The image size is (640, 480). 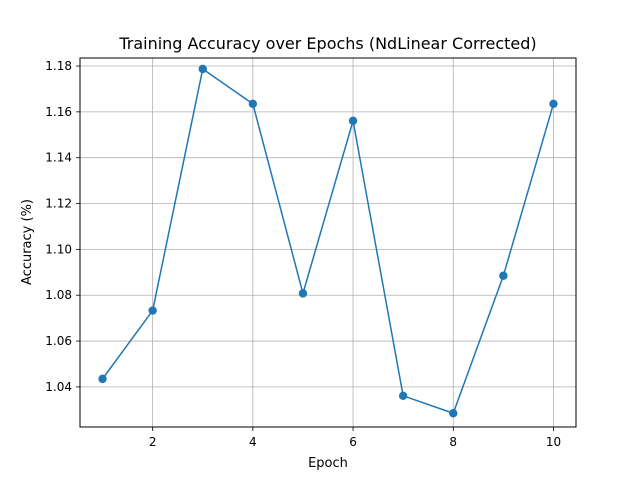 What do you see at coordinates (153, 442) in the screenshot?
I see `x-tick-label: 2` at bounding box center [153, 442].